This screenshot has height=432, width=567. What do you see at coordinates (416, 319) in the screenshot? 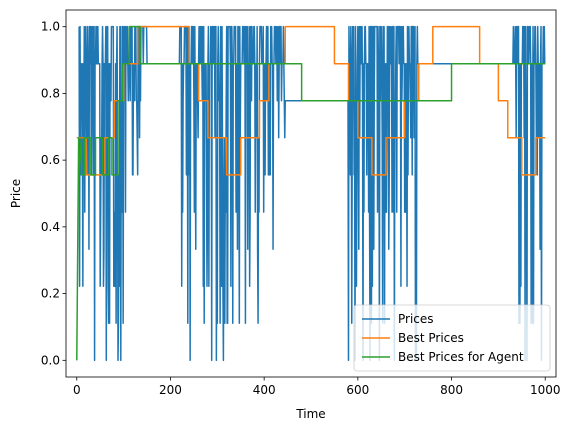
I see `legend-label: Prices` at bounding box center [416, 319].